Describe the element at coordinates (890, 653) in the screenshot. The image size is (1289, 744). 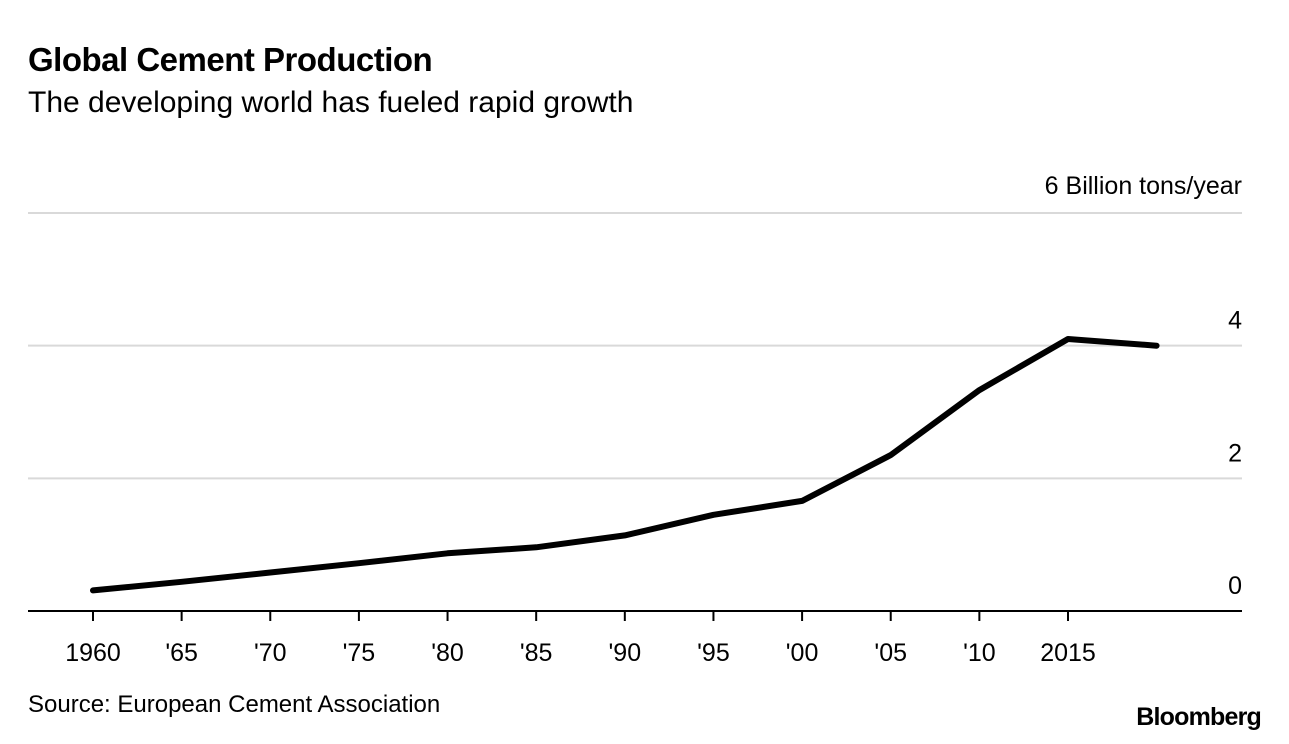
I see `x-tick-label-2005: '05` at that location.